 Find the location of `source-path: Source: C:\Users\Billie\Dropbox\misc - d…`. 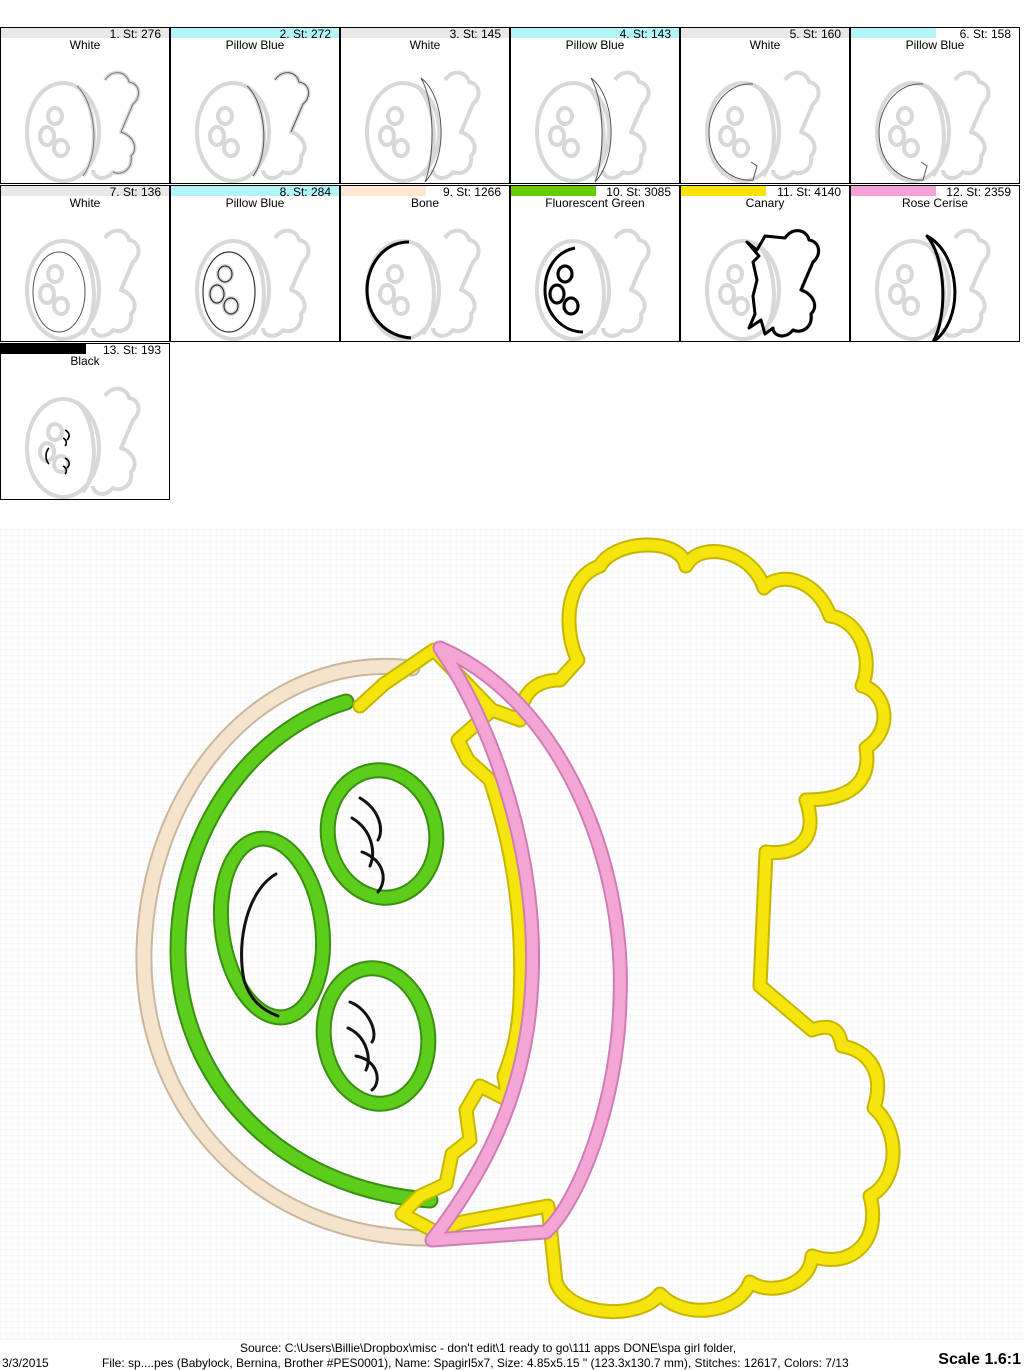

source-path: Source: C:\Users\Billie\Dropbox\misc - d… is located at coordinates (488, 1348).